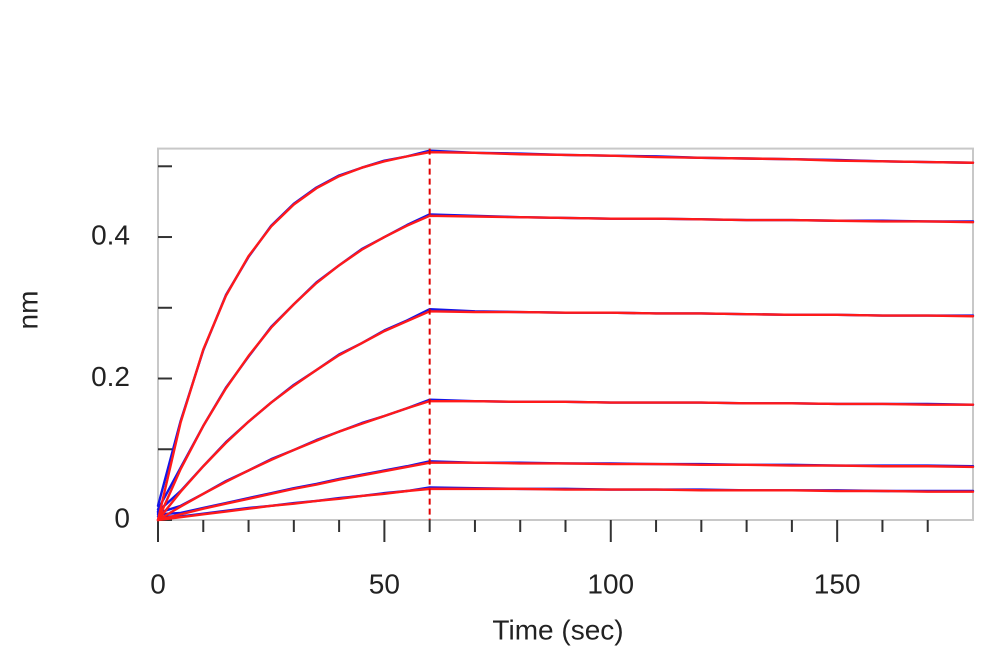 Image resolution: width=1000 pixels, height=670 pixels. What do you see at coordinates (122, 517) in the screenshot?
I see `y-tick-label: 0` at bounding box center [122, 517].